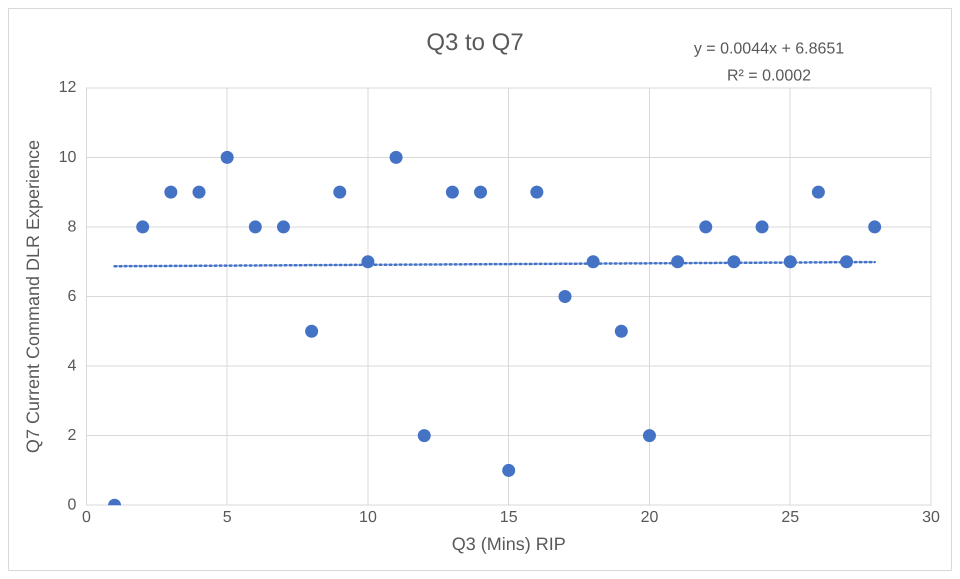  What do you see at coordinates (509, 544) in the screenshot?
I see `x-axis-title: Q3 (Mins) RIP` at bounding box center [509, 544].